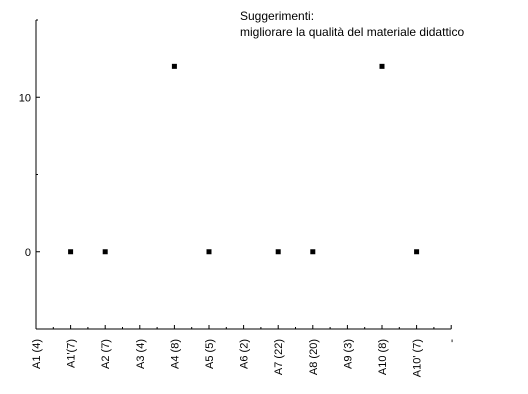  I want to click on x-tick-label: A1'(7), so click(72, 353).